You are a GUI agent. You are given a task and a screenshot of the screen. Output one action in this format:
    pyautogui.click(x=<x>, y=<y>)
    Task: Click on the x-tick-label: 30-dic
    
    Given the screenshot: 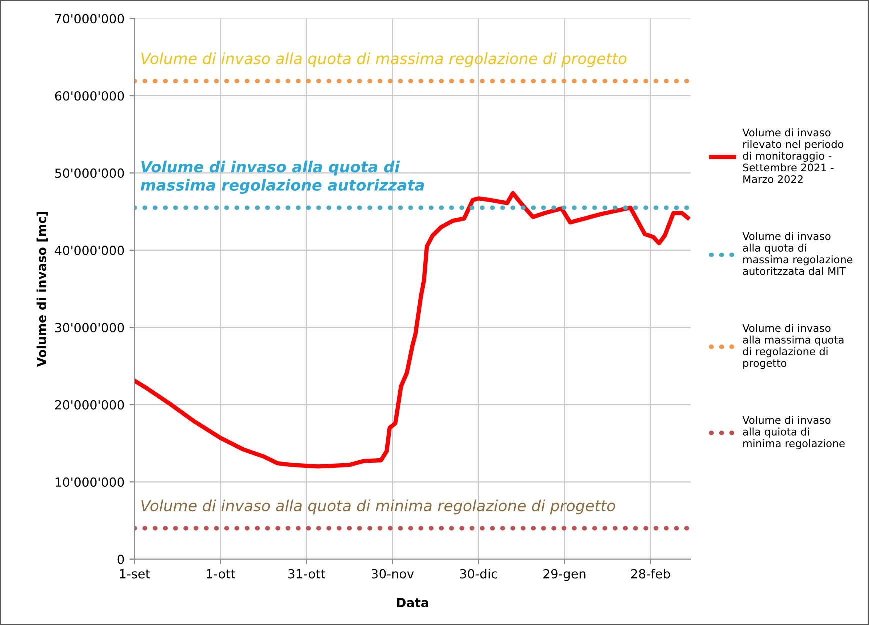 What is the action you would take?
    pyautogui.click(x=479, y=574)
    